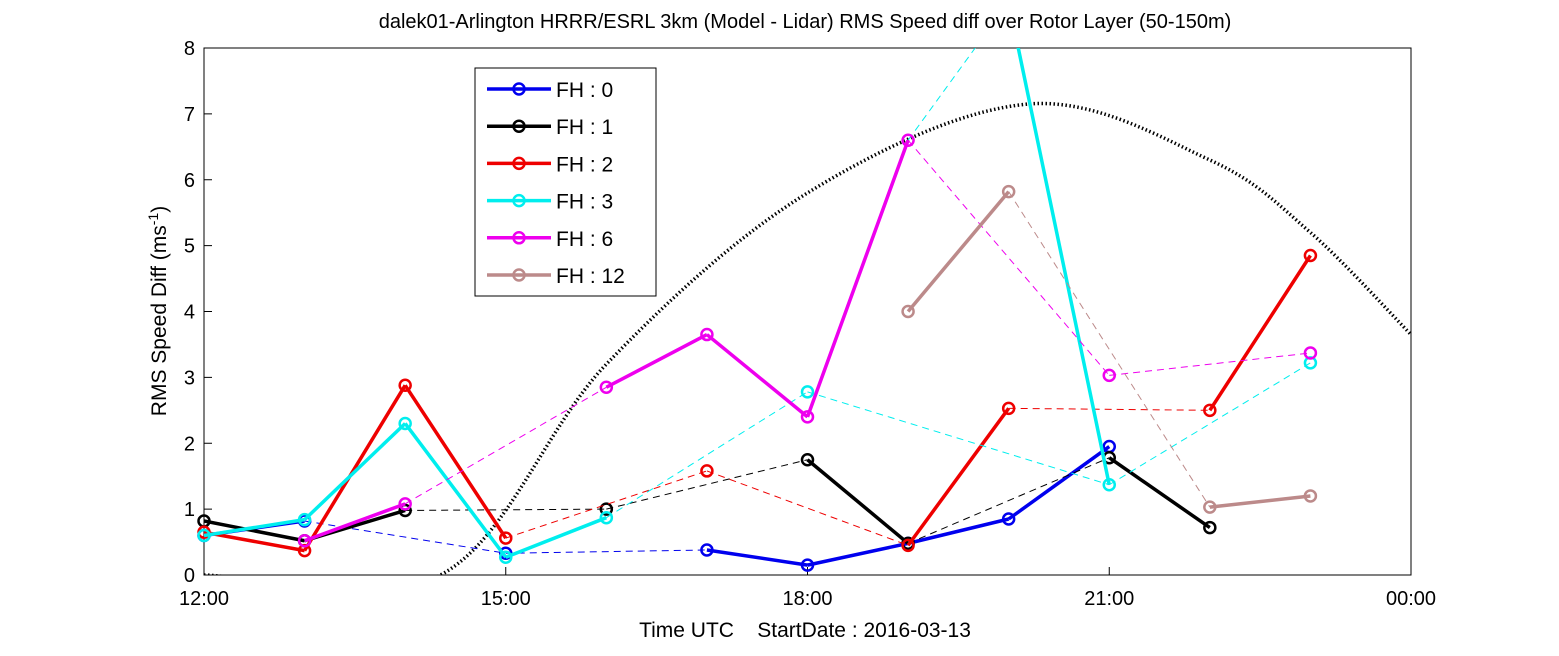 The height and width of the screenshot is (656, 1559). I want to click on x-axis-label: Time UTC StartDate : 2016-03-13, so click(805, 630).